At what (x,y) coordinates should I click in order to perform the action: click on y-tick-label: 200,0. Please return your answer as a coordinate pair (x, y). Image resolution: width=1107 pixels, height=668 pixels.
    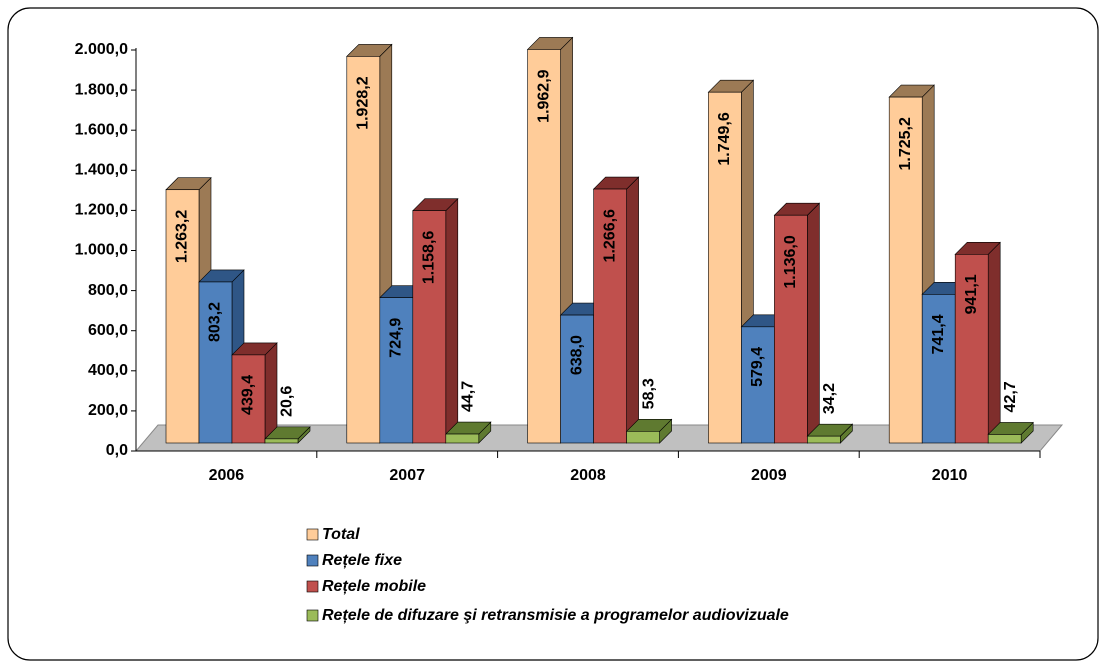
    Looking at the image, I should click on (108, 410).